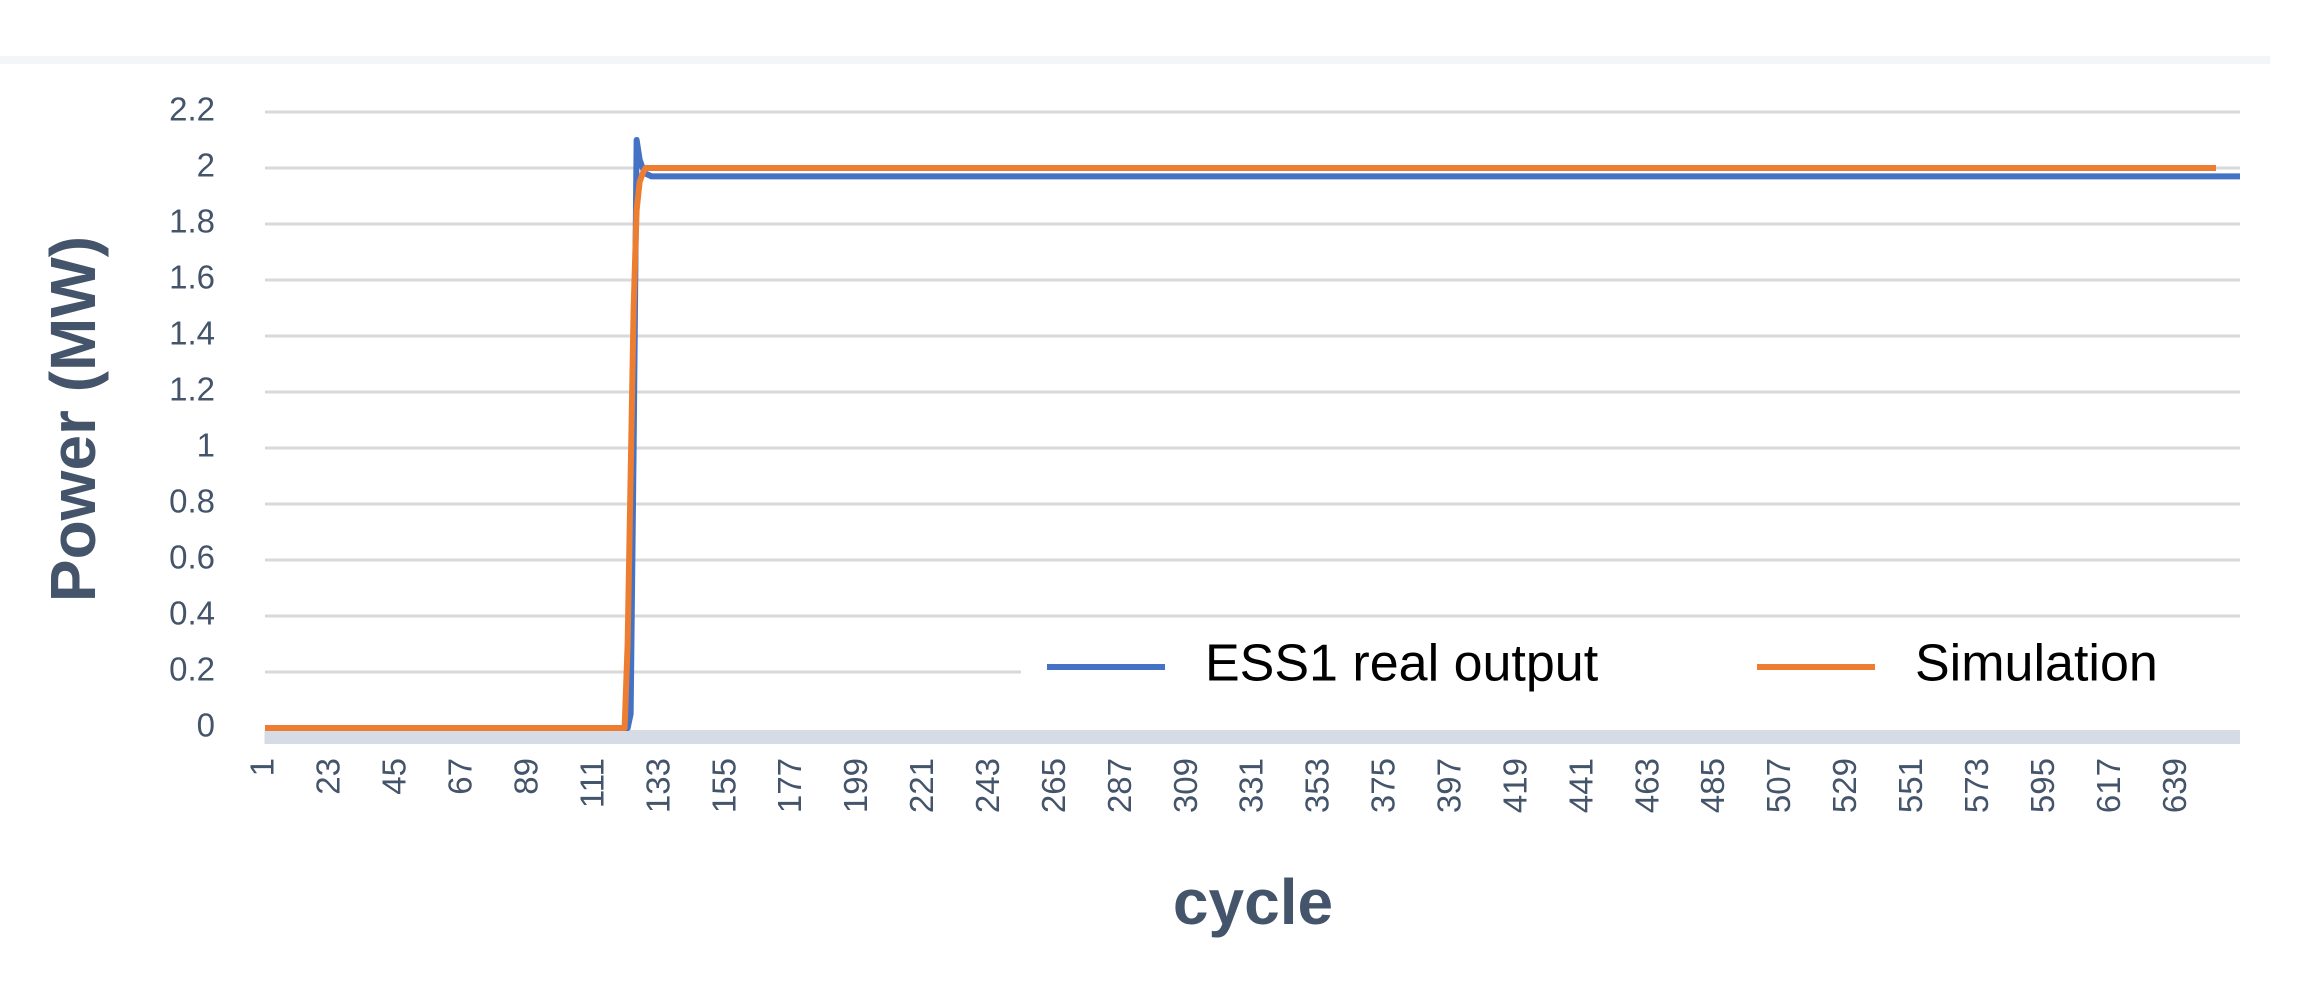  What do you see at coordinates (525, 776) in the screenshot?
I see `x-tick-label: 89` at bounding box center [525, 776].